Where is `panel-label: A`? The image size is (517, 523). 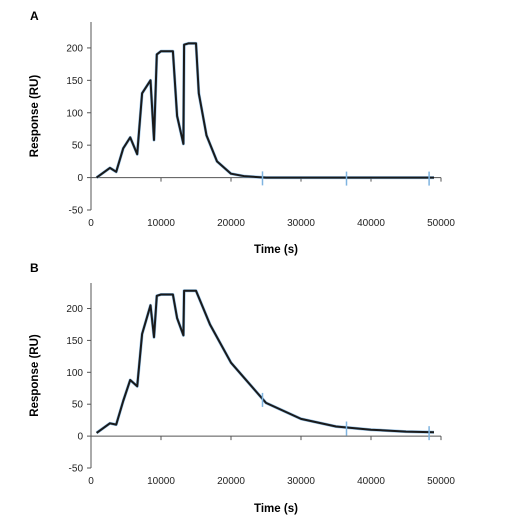 panel-label: A is located at coordinates (34, 16).